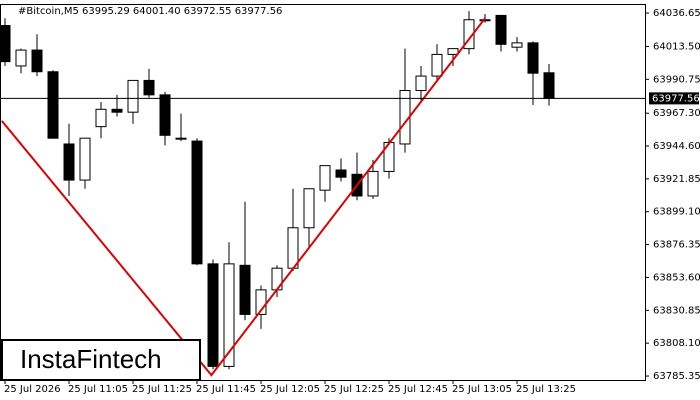 This screenshot has height=400, width=700. Describe the element at coordinates (676, 310) in the screenshot. I see `y-tick-label: 63830.85` at that location.